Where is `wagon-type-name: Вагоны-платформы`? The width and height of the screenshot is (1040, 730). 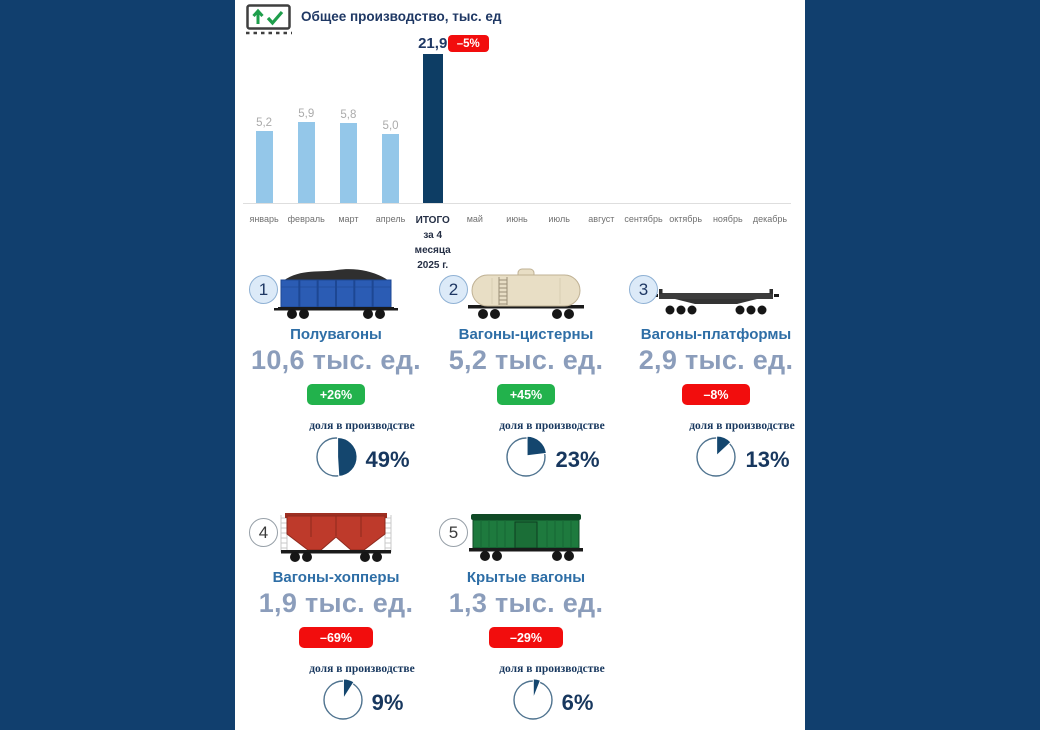
wagon-type-name: Вагоны-платформы is located at coordinates (716, 334).